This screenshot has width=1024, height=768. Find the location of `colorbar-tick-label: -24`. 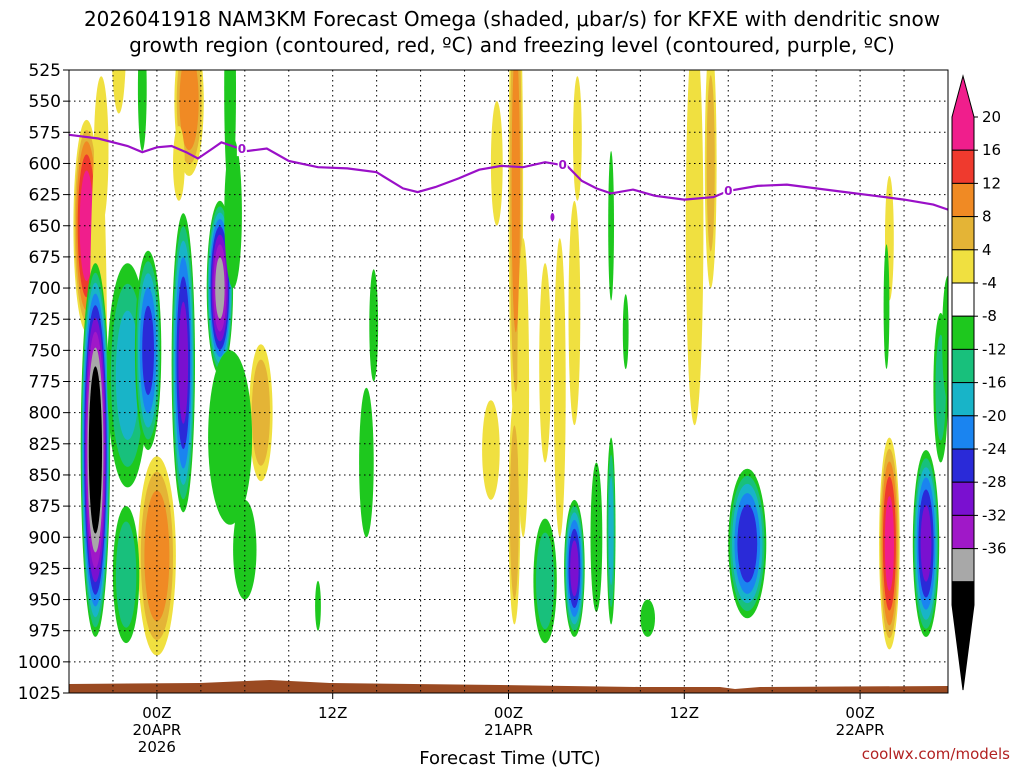

colorbar-tick-label: -24 is located at coordinates (994, 449).